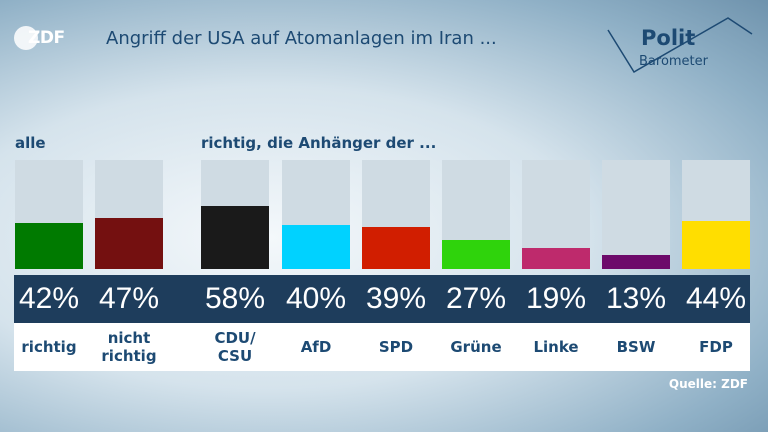 The height and width of the screenshot is (432, 768). I want to click on bar-value-label-3: 40%, so click(316, 298).